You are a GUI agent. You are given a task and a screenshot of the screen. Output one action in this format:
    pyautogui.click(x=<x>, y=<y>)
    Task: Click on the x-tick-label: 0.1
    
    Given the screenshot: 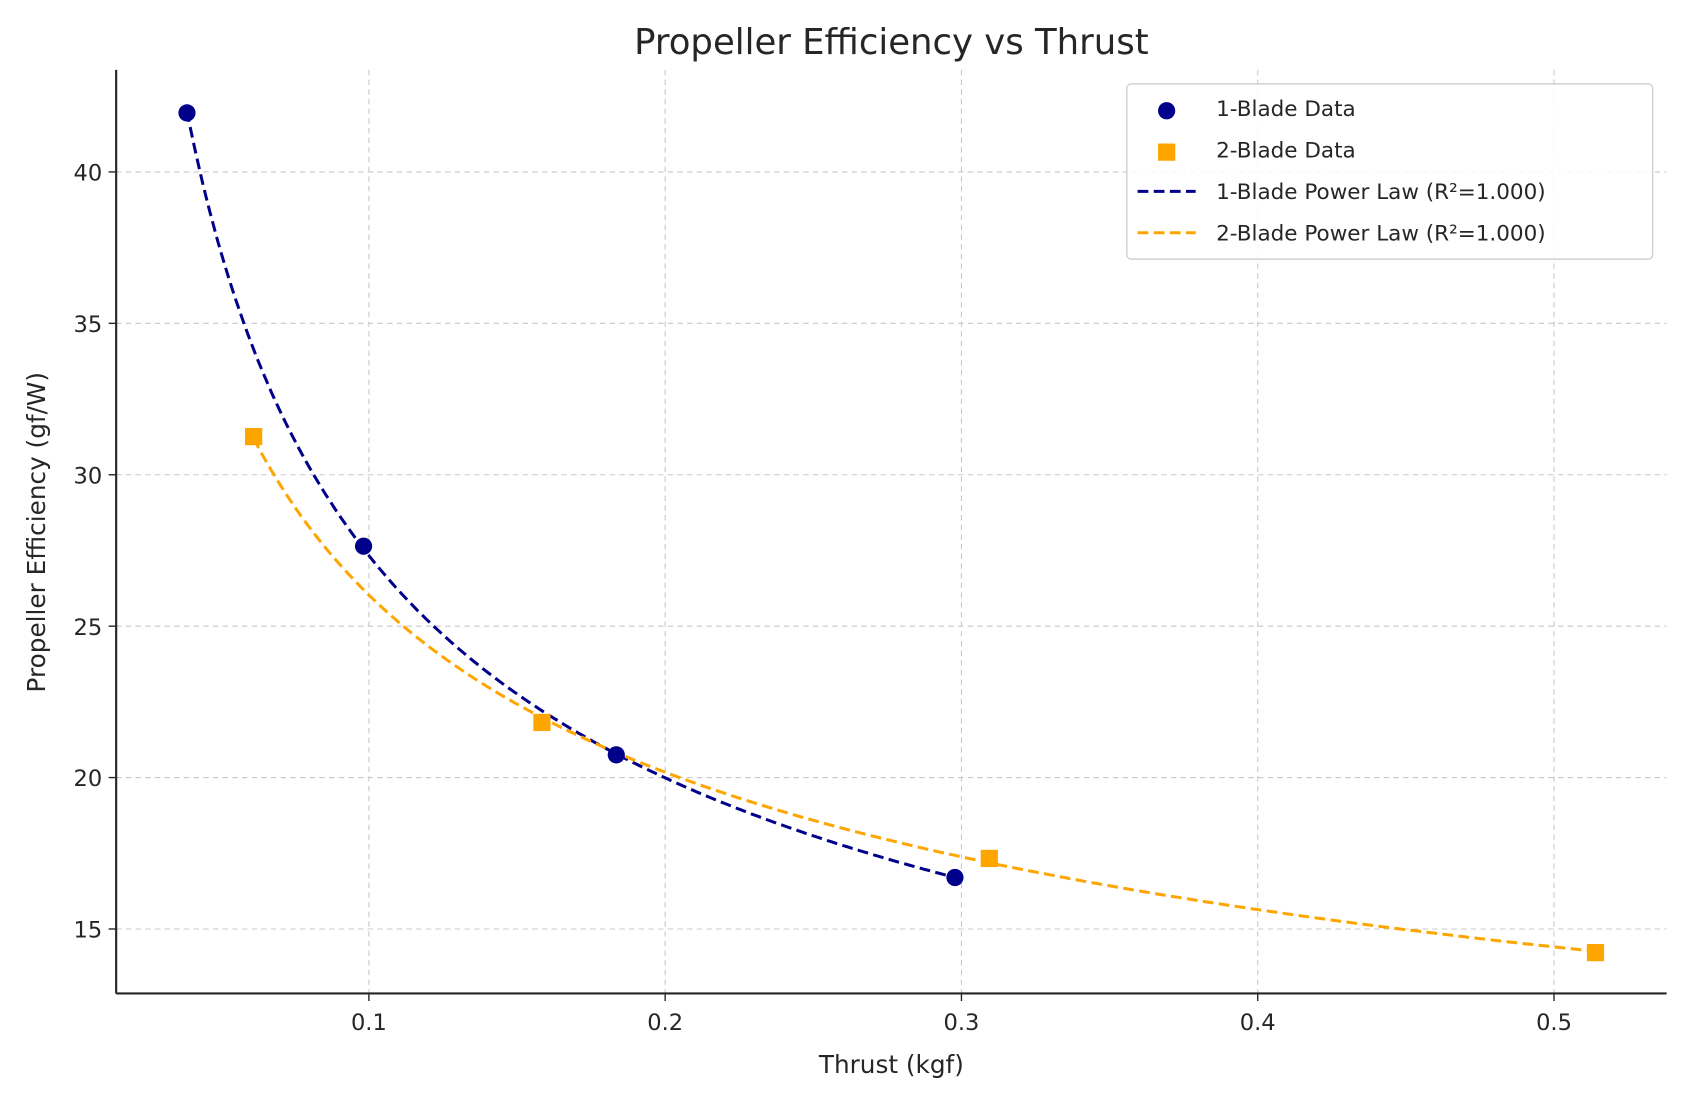 What is the action you would take?
    pyautogui.click(x=369, y=1023)
    